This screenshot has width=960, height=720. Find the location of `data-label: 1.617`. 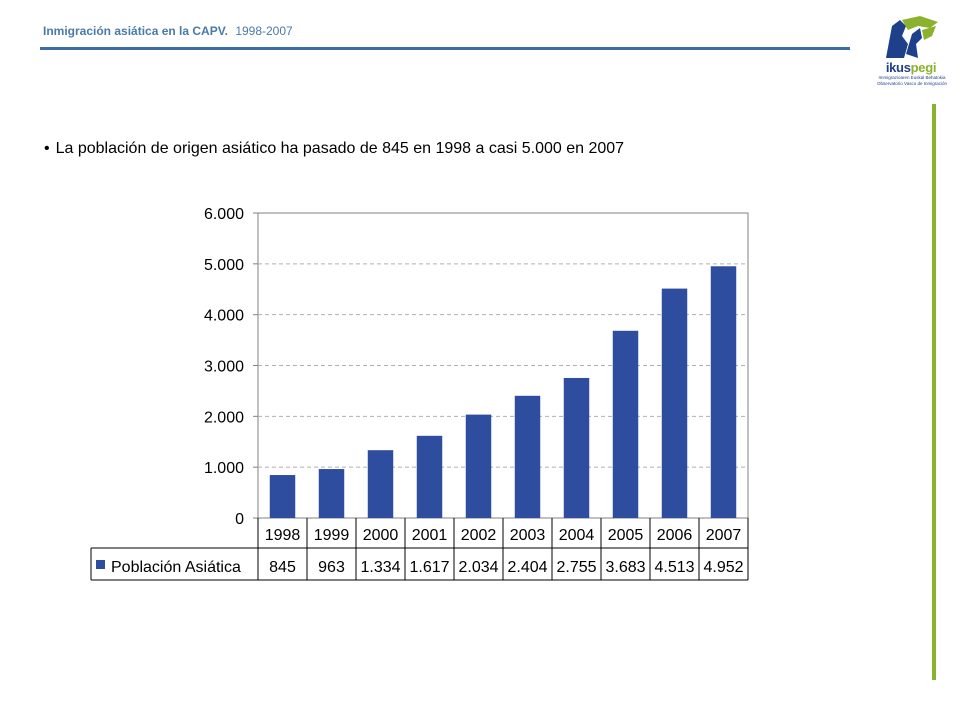

data-label: 1.617 is located at coordinates (429, 567).